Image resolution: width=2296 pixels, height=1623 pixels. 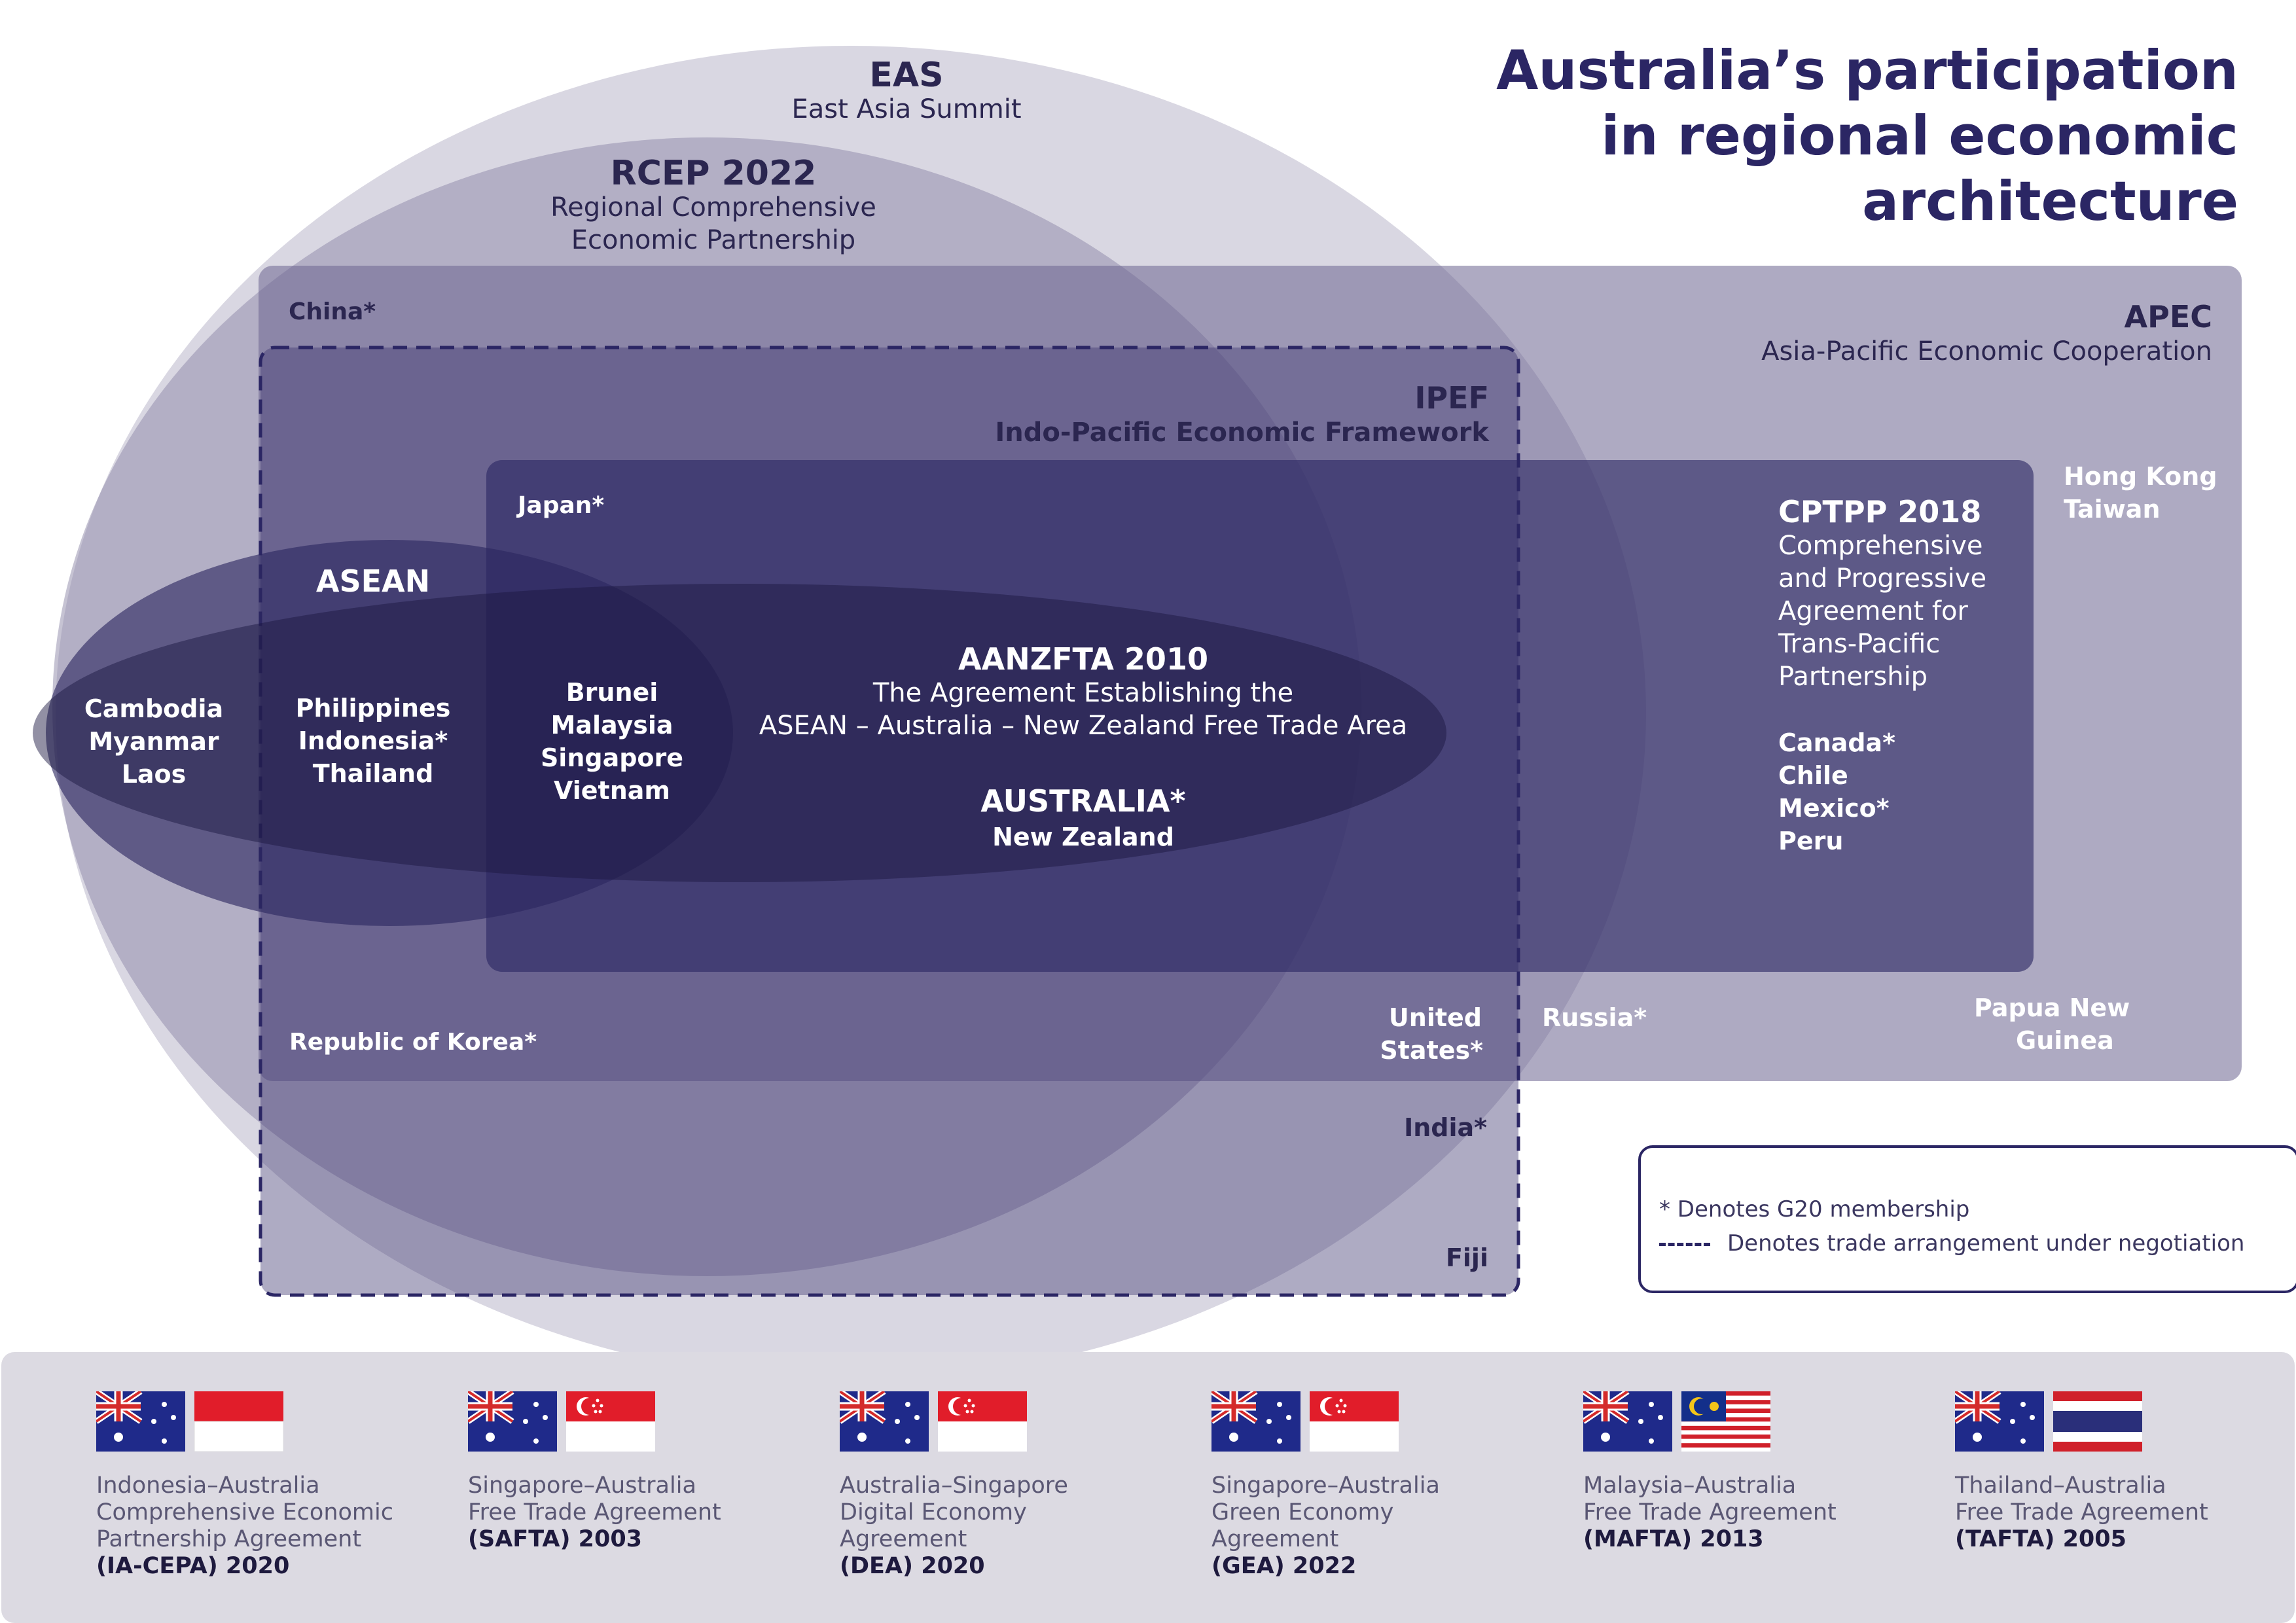 What do you see at coordinates (1725, 1421) in the screenshot?
I see `malaysia-flag-icon` at bounding box center [1725, 1421].